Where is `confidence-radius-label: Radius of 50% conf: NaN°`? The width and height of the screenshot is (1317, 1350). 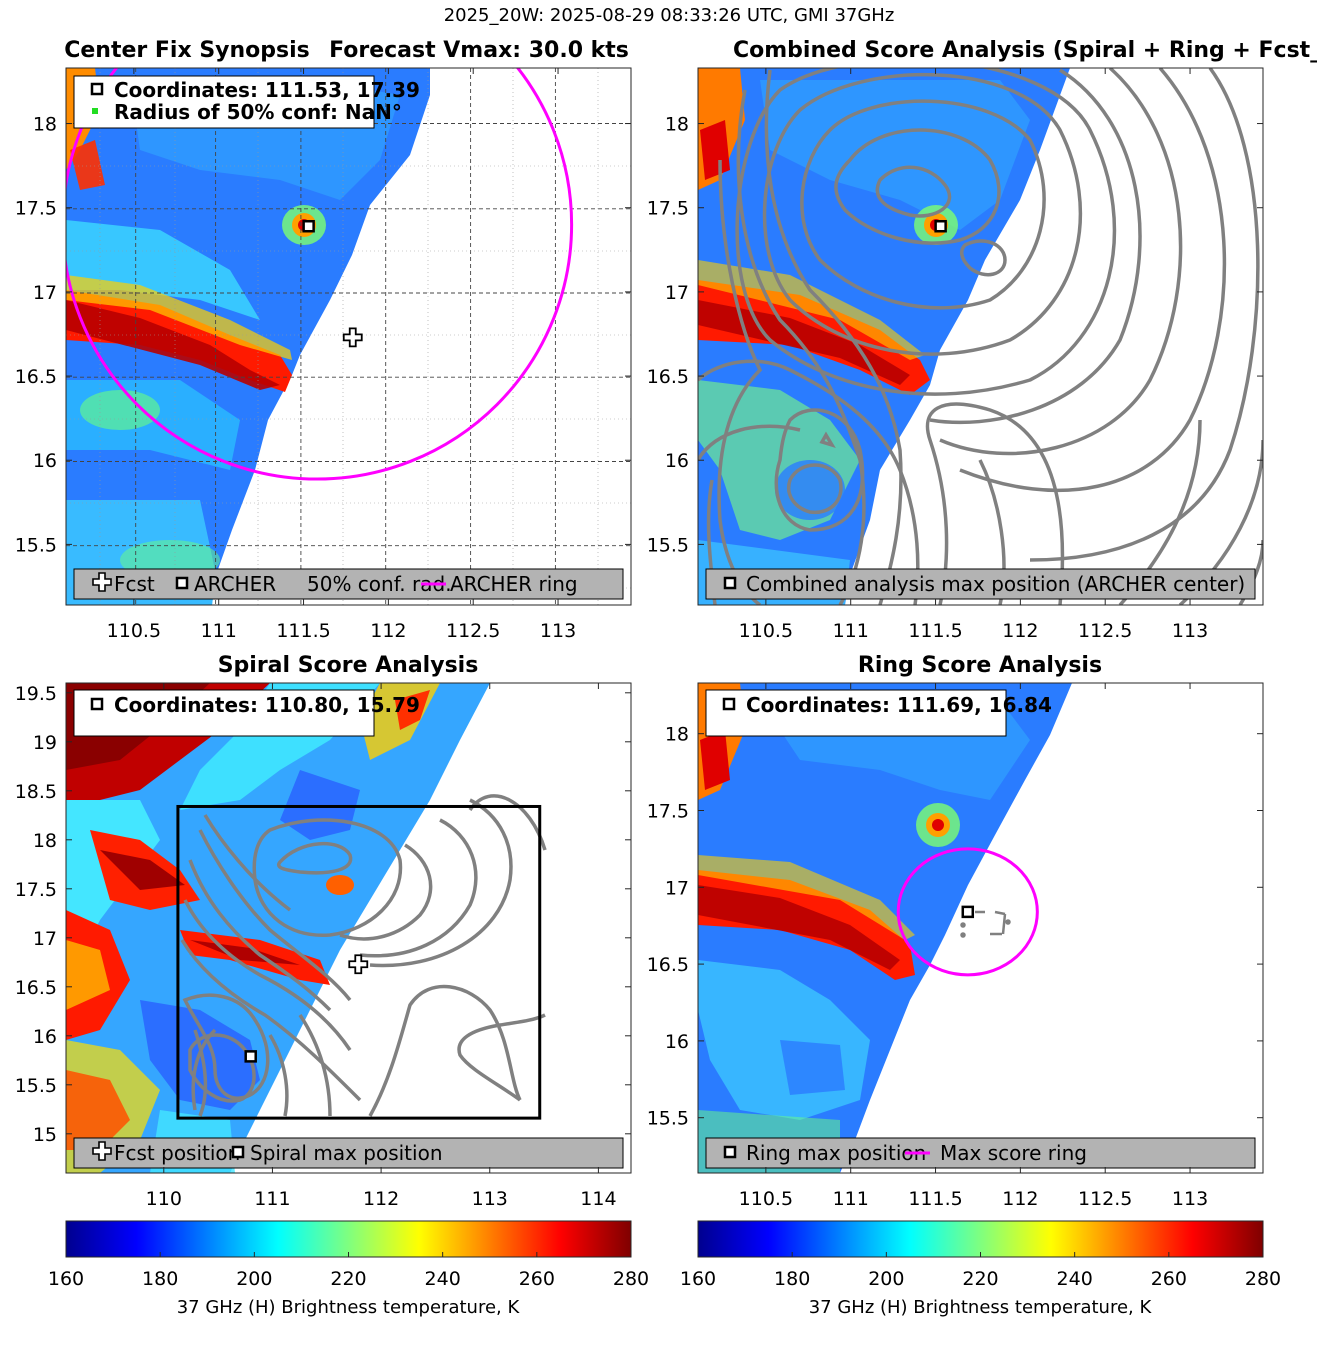
confidence-radius-label: Radius of 50% conf: NaN° is located at coordinates (258, 112).